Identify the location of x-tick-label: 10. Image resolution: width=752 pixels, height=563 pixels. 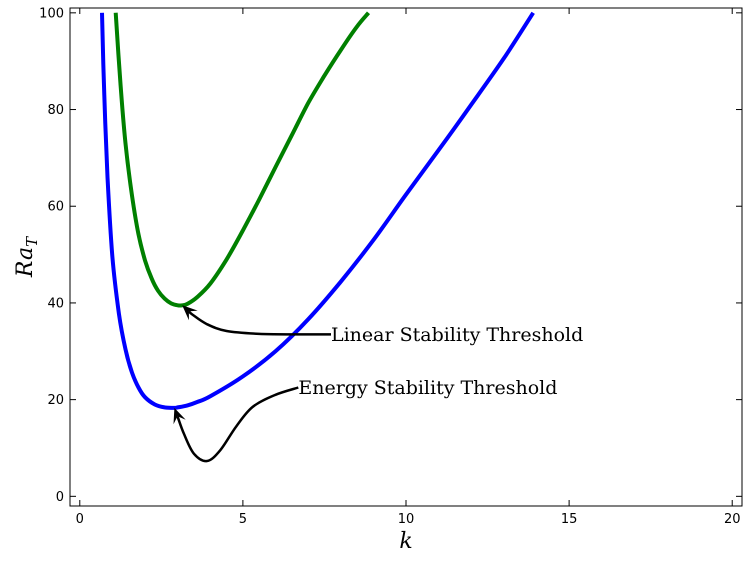
(406, 519).